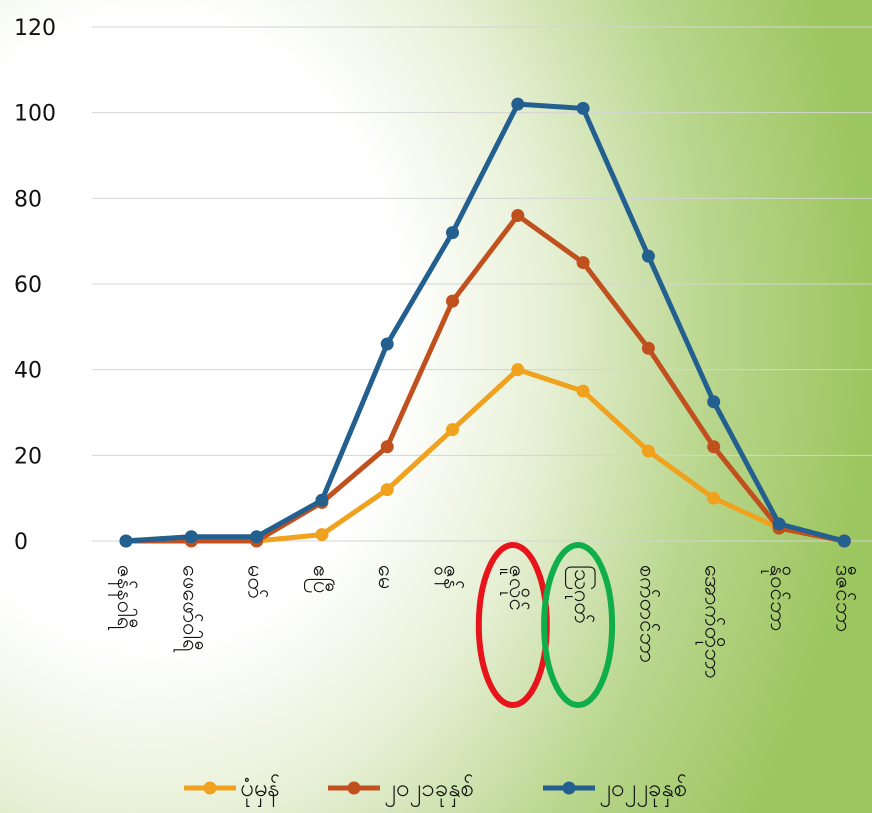 This screenshot has width=872, height=813. I want to click on y-axis: 0 20 40 60 80 100 120, so click(35, 285).